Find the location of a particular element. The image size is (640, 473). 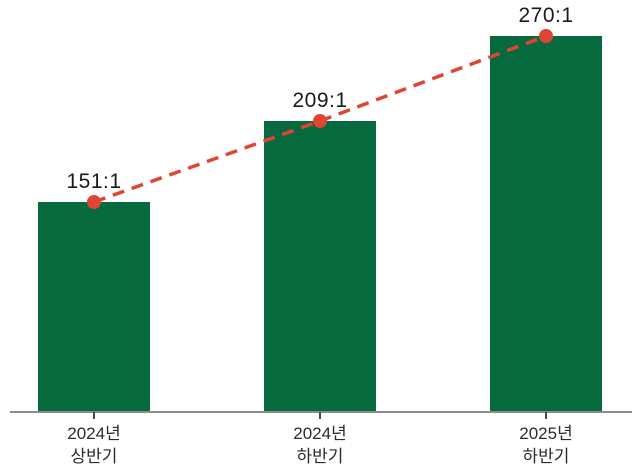

x-axis-line is located at coordinates (321, 412).